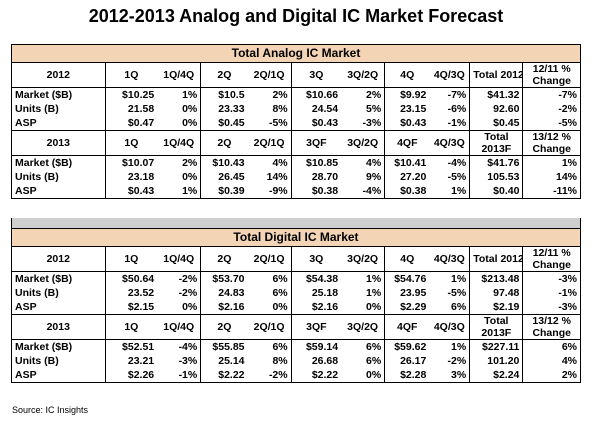 The image size is (592, 424). What do you see at coordinates (231, 109) in the screenshot?
I see `value-cell: 23.33` at bounding box center [231, 109].